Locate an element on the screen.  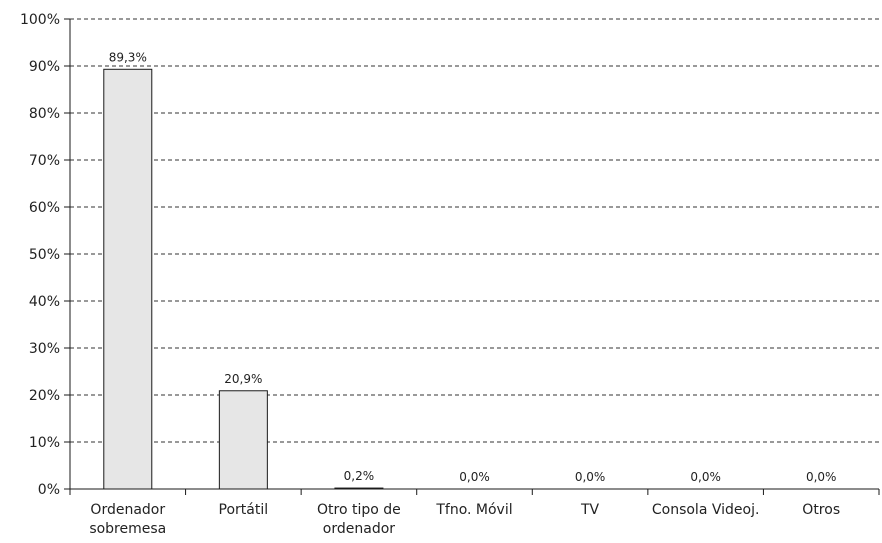
y-tick-label: 20% is located at coordinates (44, 396).